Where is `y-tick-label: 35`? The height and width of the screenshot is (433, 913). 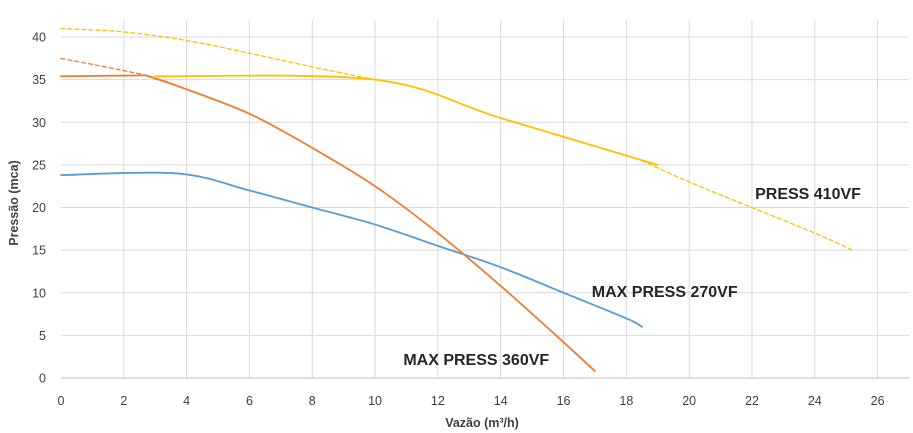
y-tick-label: 35 is located at coordinates (39, 80).